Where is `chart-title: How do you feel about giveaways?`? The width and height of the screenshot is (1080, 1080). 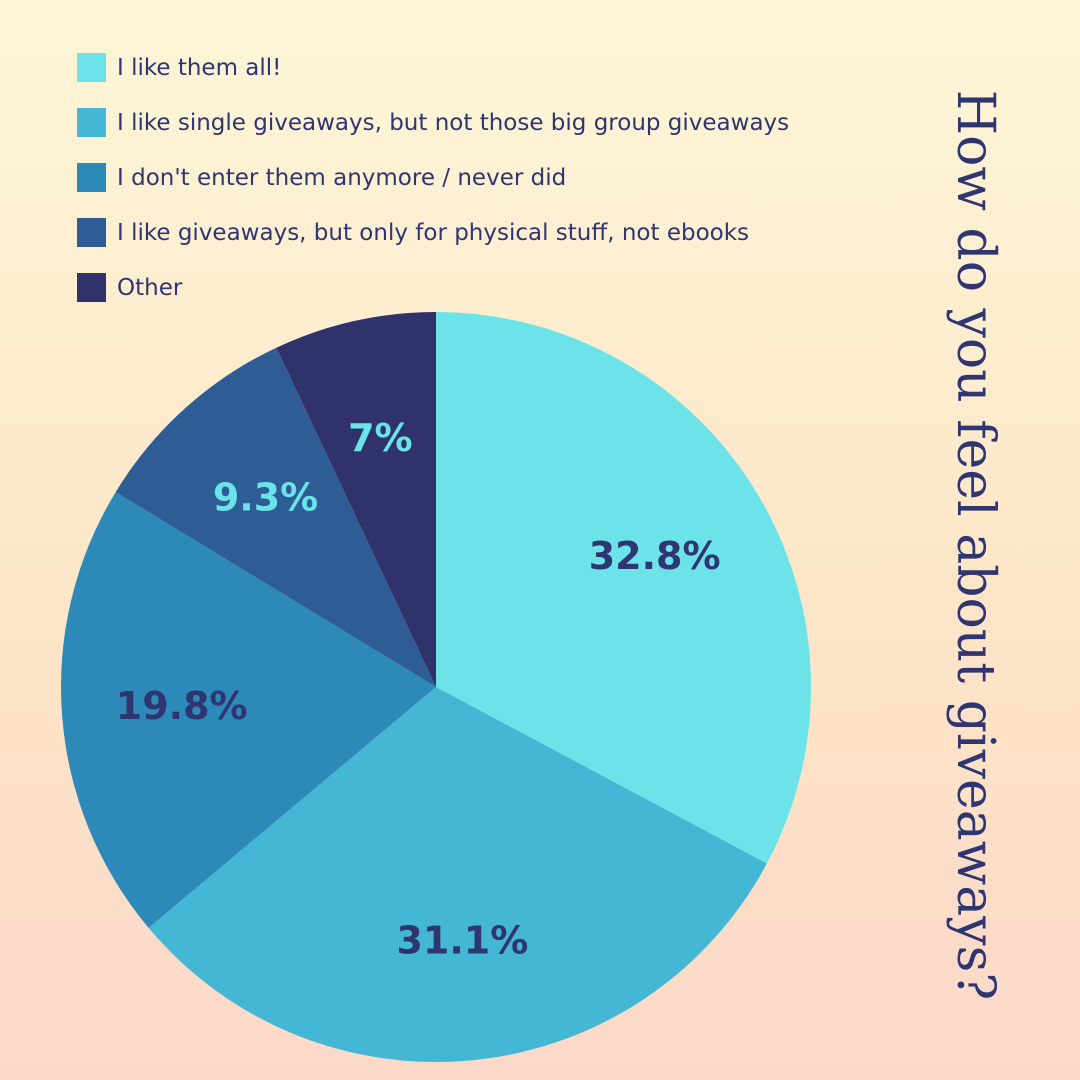 chart-title: How do you feel about giveaways? is located at coordinates (975, 545).